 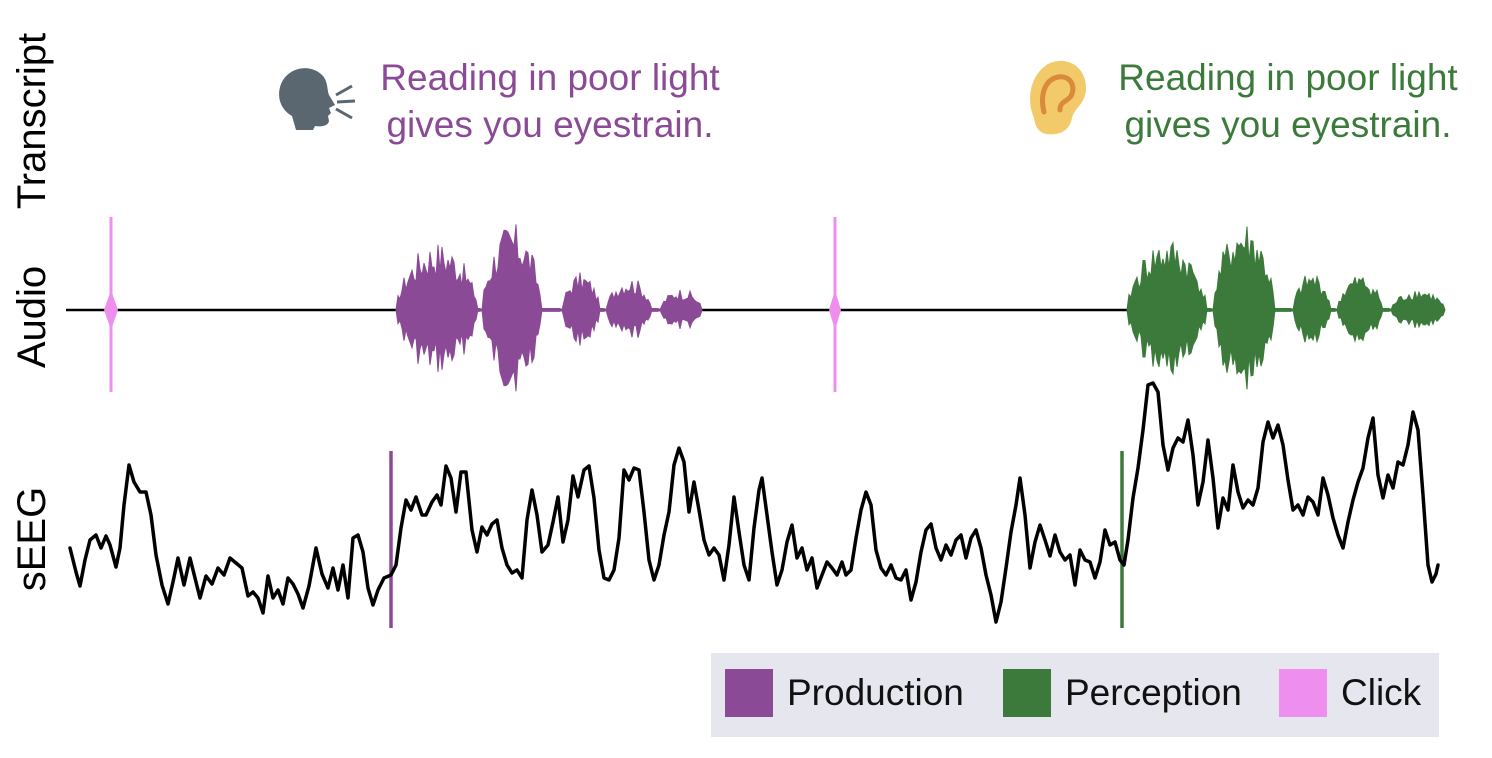 I want to click on legend-swatch-perception, so click(x=1027, y=693).